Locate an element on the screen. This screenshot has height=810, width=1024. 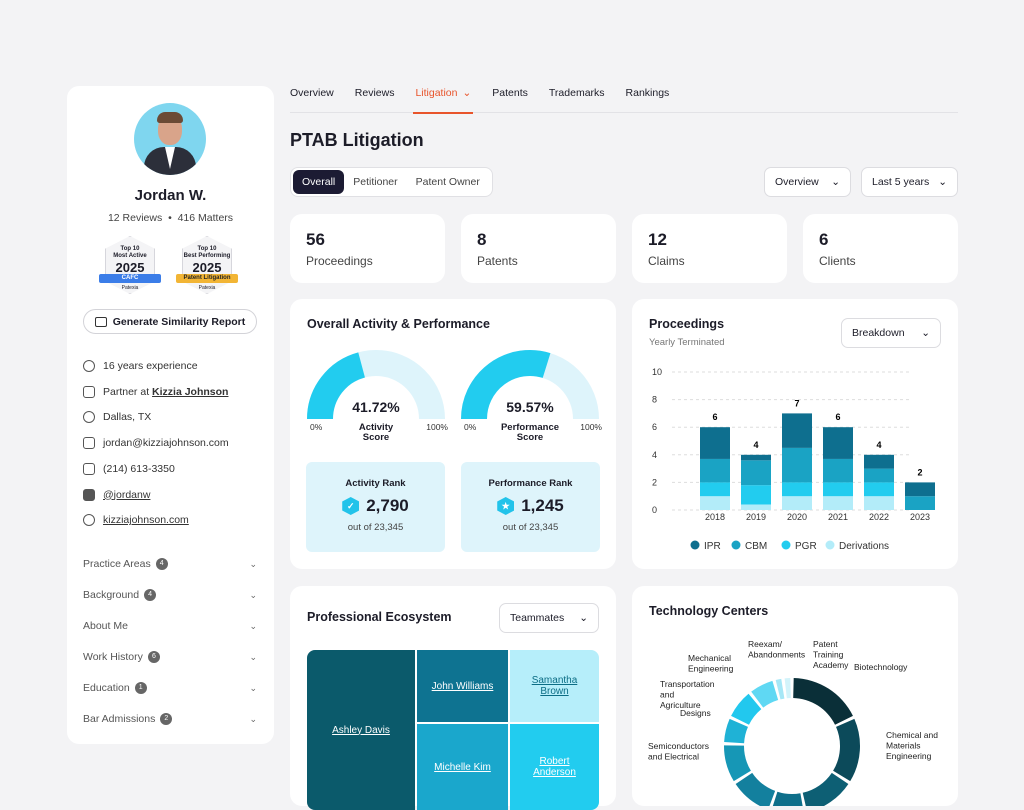
x-tick-label: 2023 is located at coordinates (920, 517).